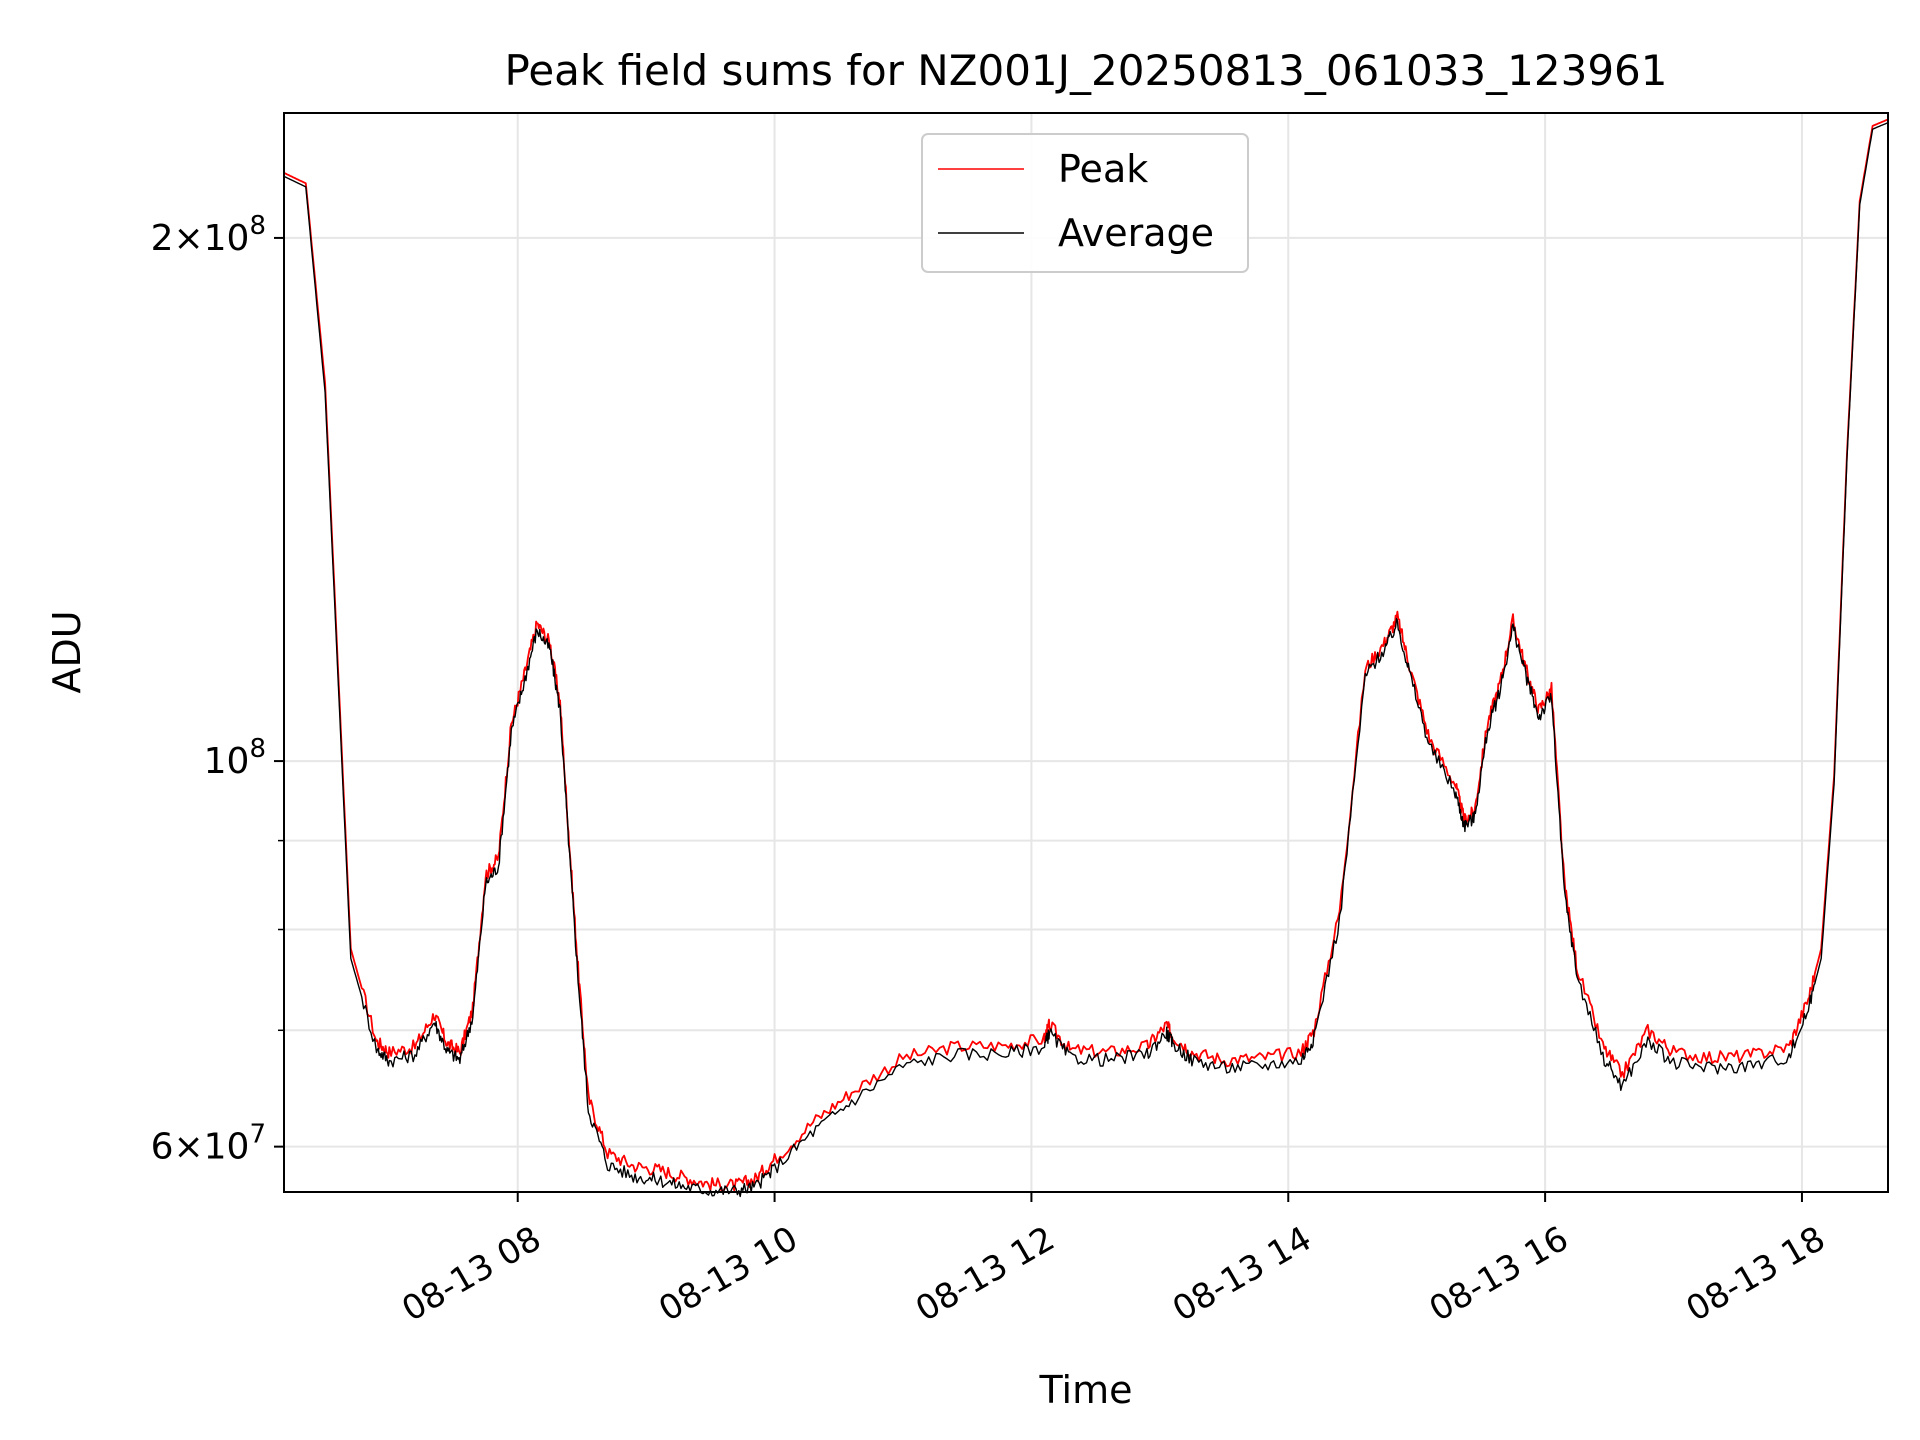 This screenshot has width=1920, height=1440. I want to click on legend-label-peak: Peak, so click(1103, 169).